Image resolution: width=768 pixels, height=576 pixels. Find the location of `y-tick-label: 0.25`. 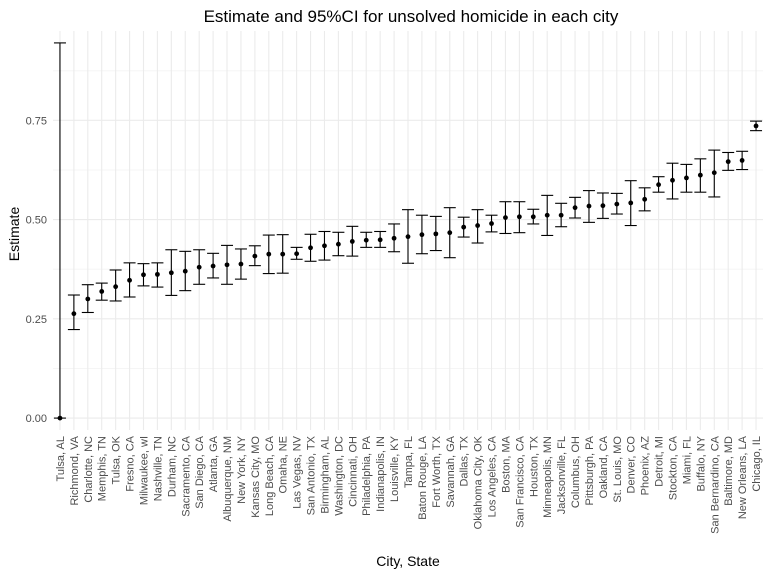

y-tick-label: 0.25 is located at coordinates (36, 320).